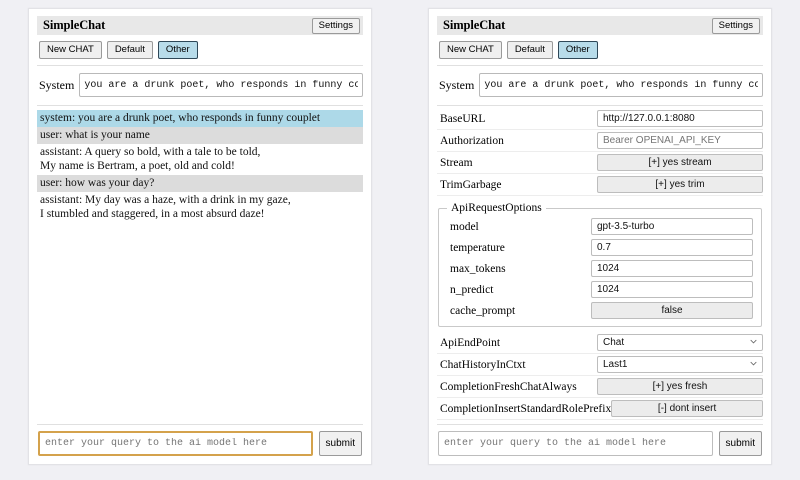  Describe the element at coordinates (600, 50) in the screenshot. I see `tab-bar-right: New CHAT Default Other` at that location.